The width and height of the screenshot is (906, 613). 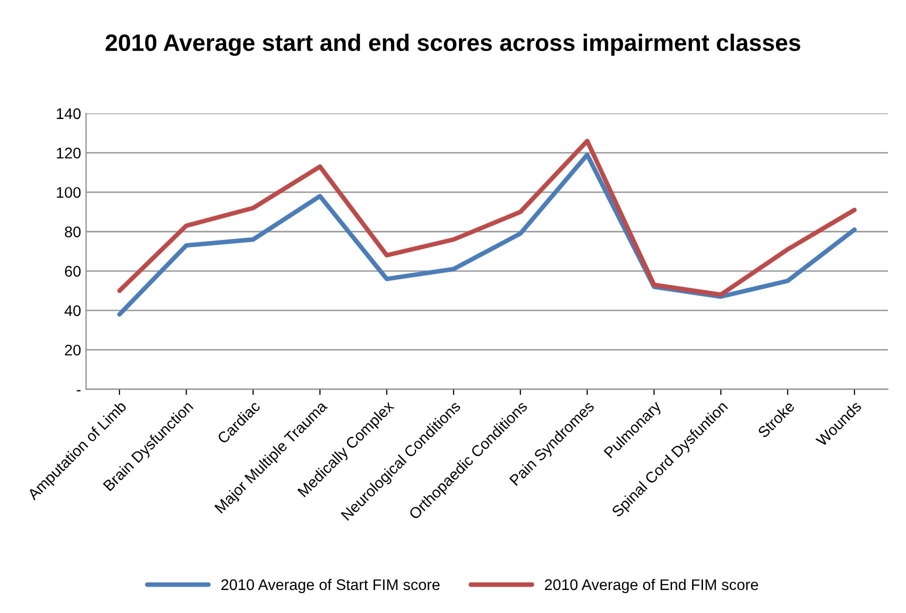 What do you see at coordinates (72, 350) in the screenshot?
I see `y-tick-label: 20` at bounding box center [72, 350].